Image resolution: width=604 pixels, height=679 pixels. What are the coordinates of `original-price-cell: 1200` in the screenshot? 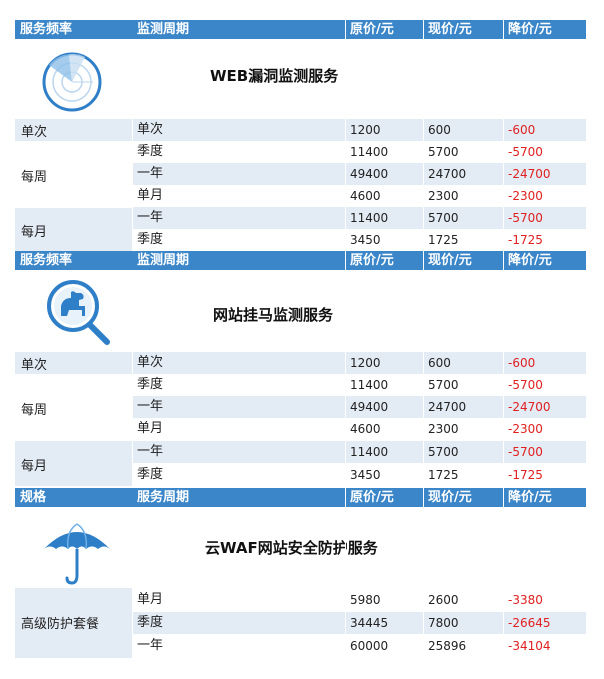 It's located at (384, 130).